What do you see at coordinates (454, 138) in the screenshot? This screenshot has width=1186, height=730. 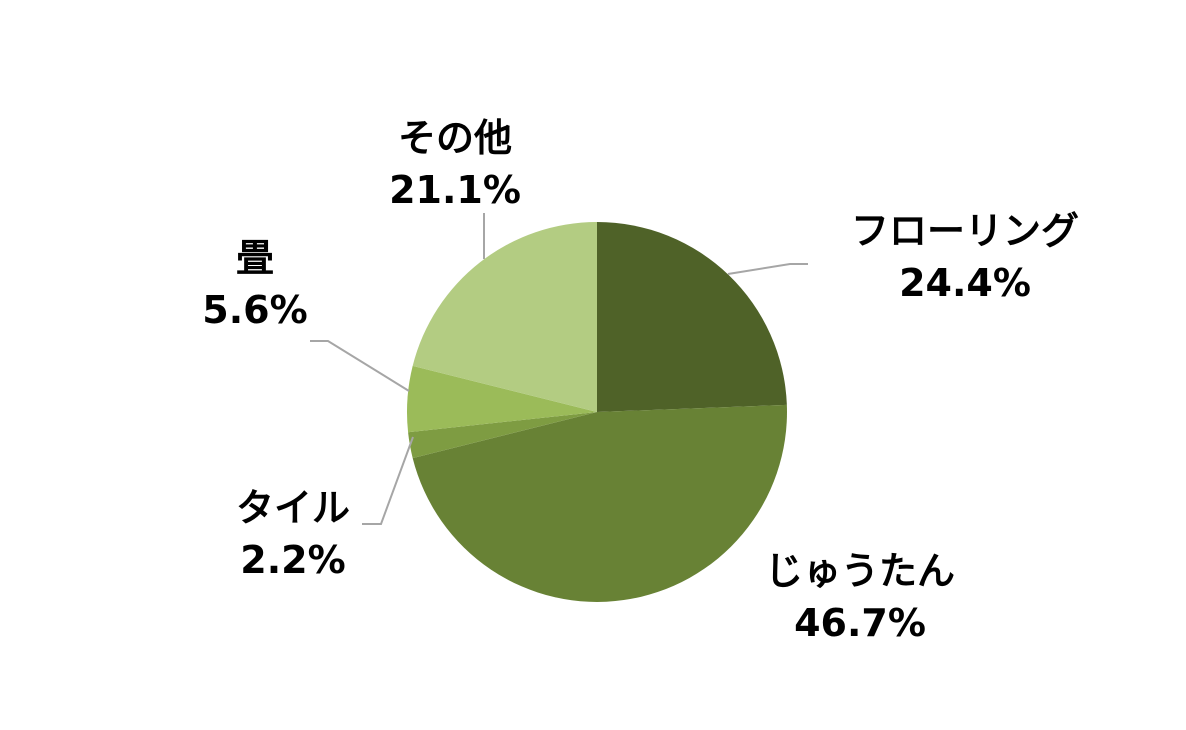 I see `label-other-name: その他` at bounding box center [454, 138].